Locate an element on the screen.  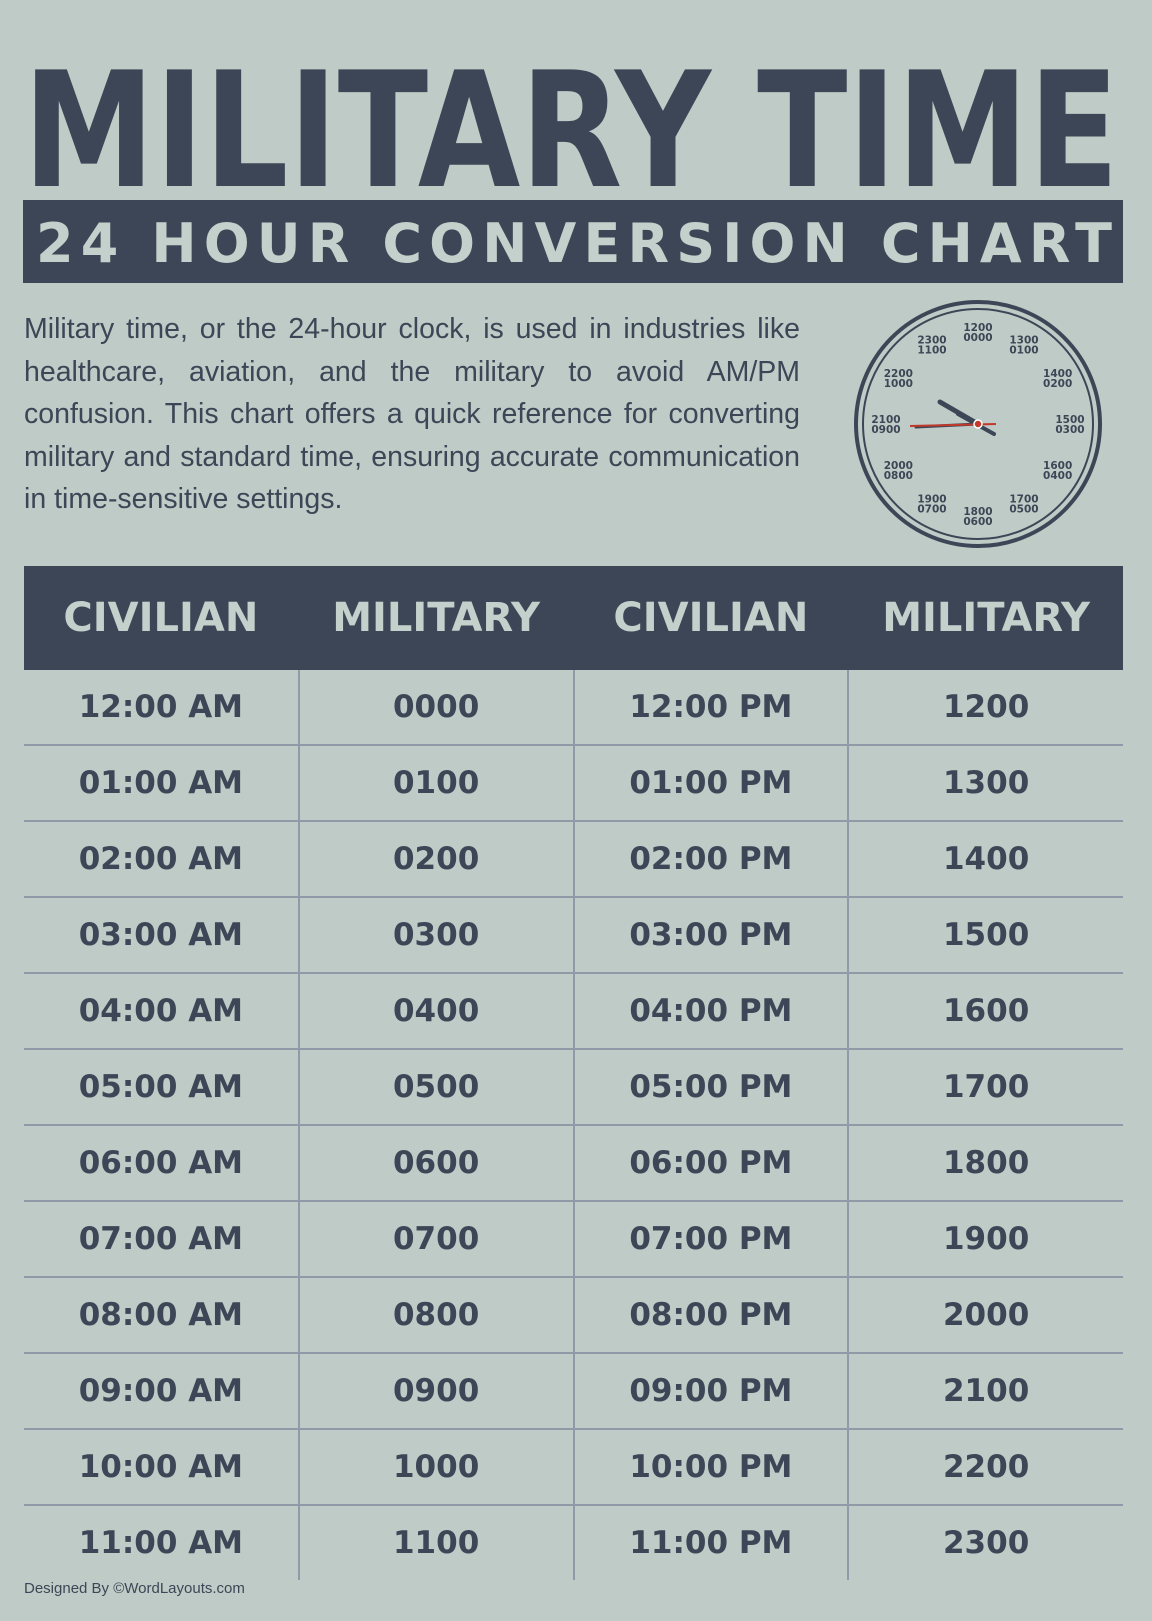
table-cell: 07:00 PM is located at coordinates (710, 1238).